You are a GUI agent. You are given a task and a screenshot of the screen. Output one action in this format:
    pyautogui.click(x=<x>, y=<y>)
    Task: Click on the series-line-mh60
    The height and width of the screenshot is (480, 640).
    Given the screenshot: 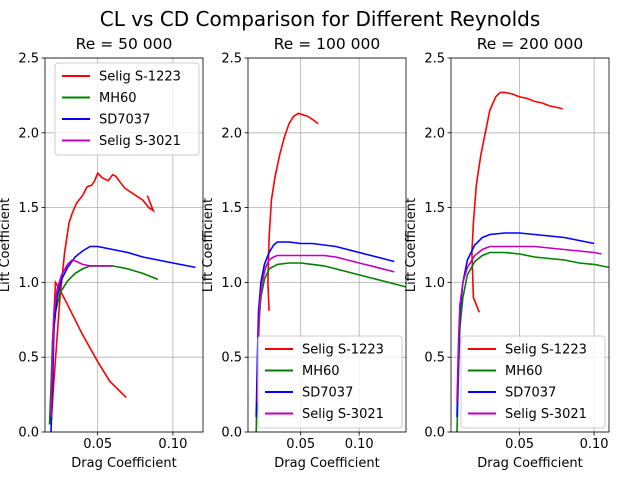 What is the action you would take?
    pyautogui.click(x=532, y=341)
    